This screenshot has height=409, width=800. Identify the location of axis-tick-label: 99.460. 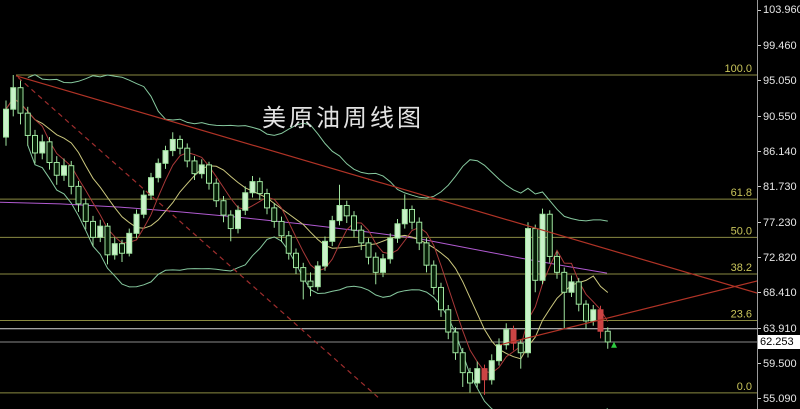
(780, 45).